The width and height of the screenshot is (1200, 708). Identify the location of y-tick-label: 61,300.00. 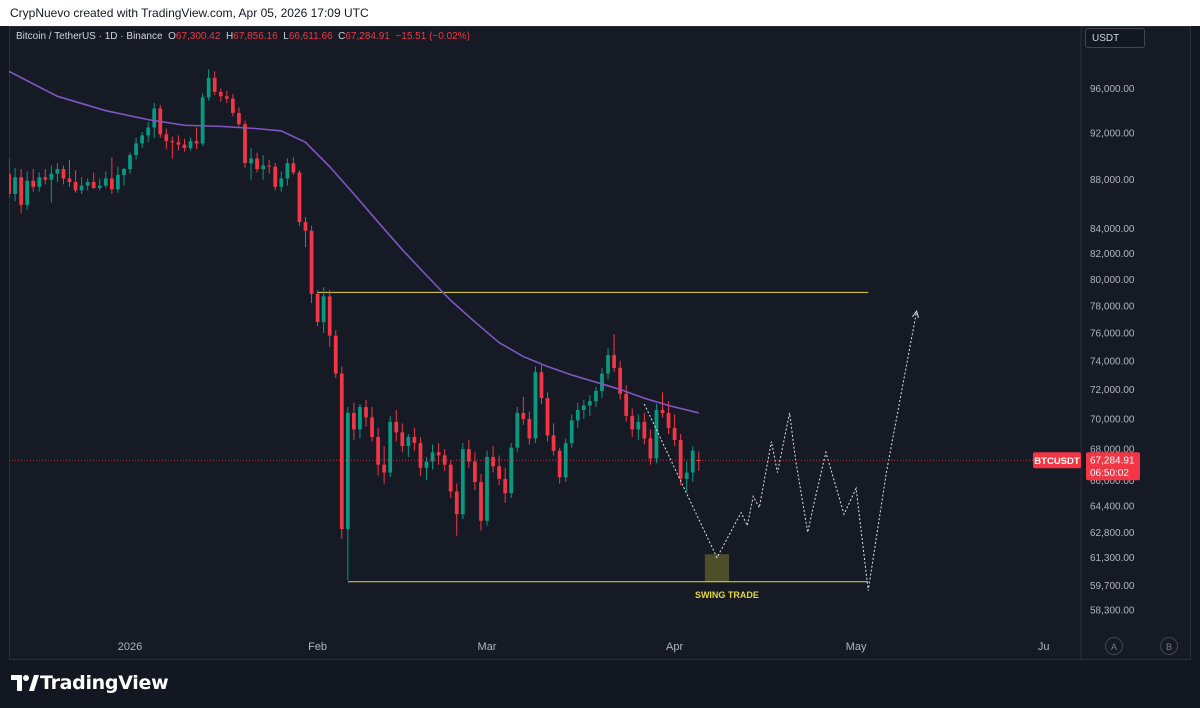
(1112, 558).